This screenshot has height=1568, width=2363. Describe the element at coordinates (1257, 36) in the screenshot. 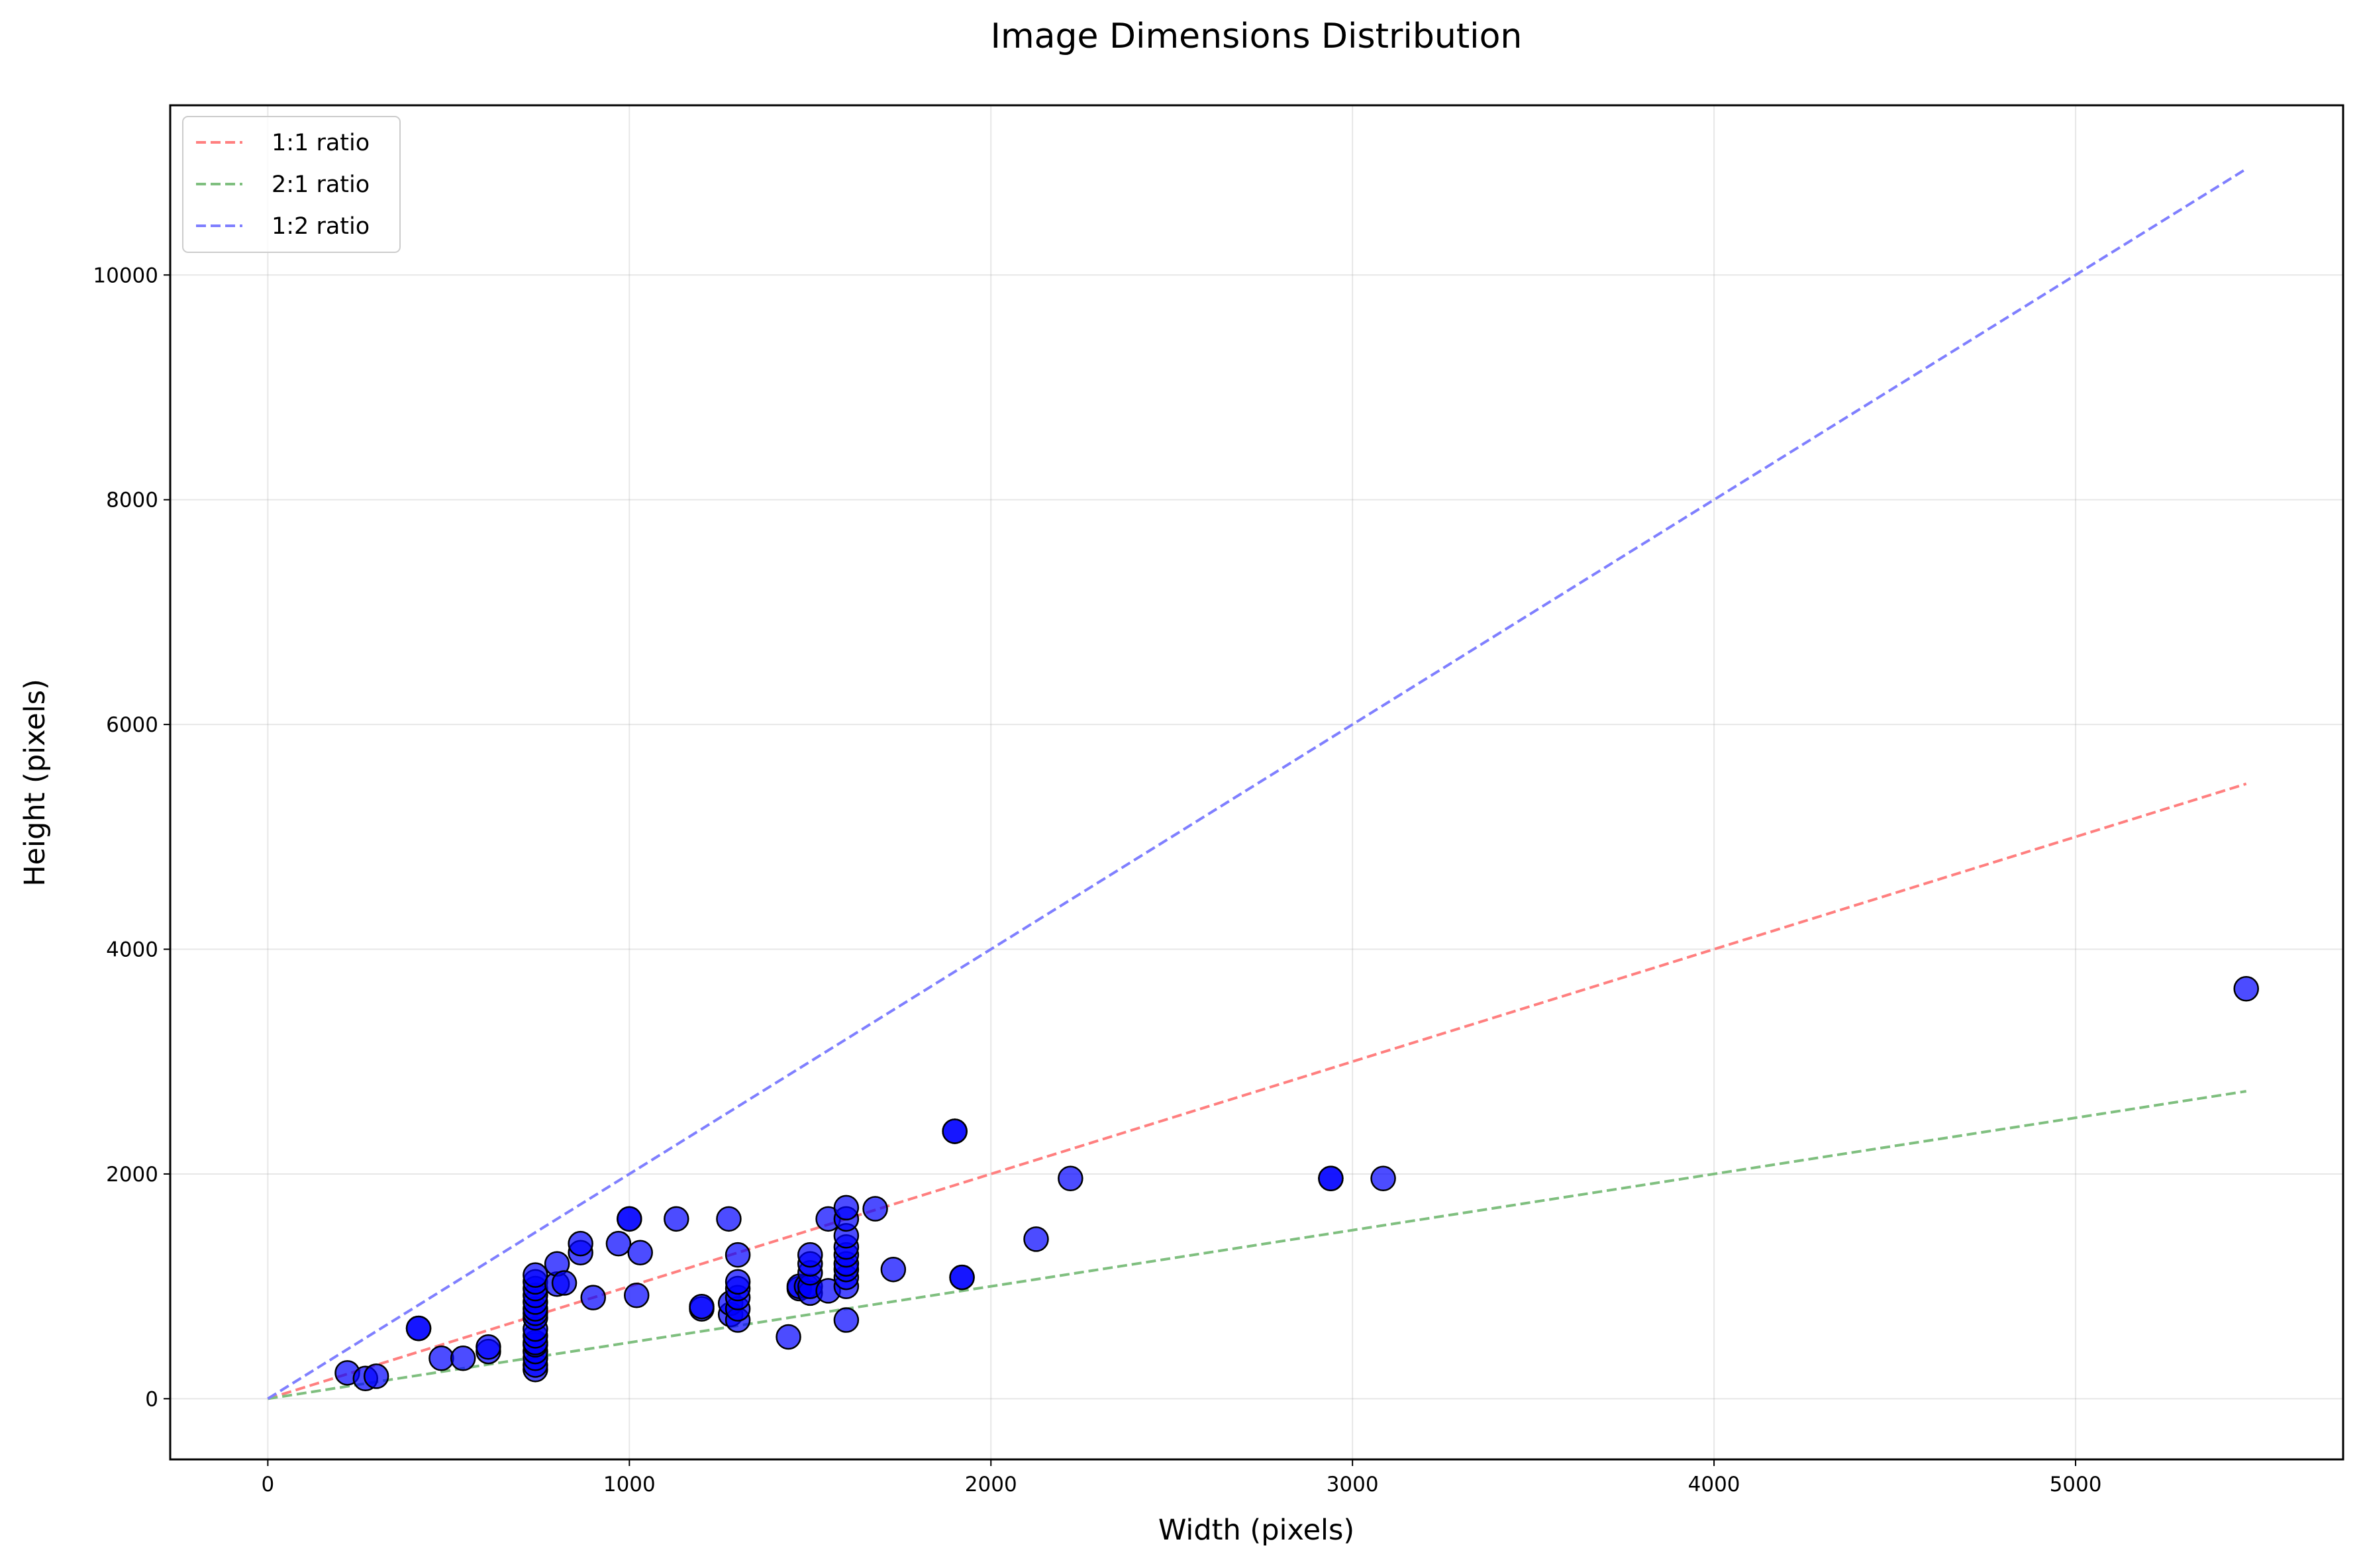

I see `chart-title: Image Dimensions Distribution` at that location.